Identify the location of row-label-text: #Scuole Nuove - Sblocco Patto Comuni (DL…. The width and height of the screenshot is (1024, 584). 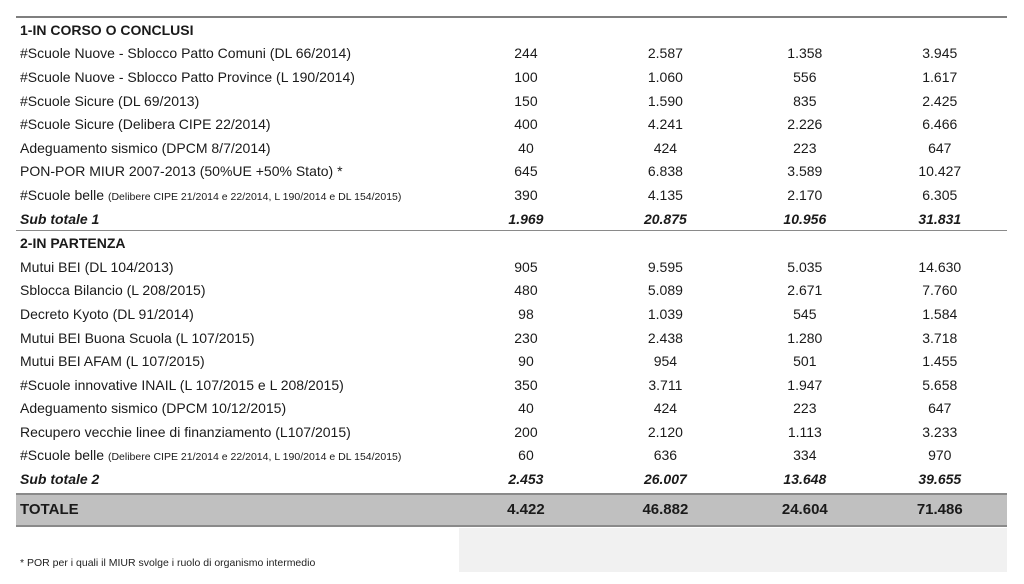
(185, 53).